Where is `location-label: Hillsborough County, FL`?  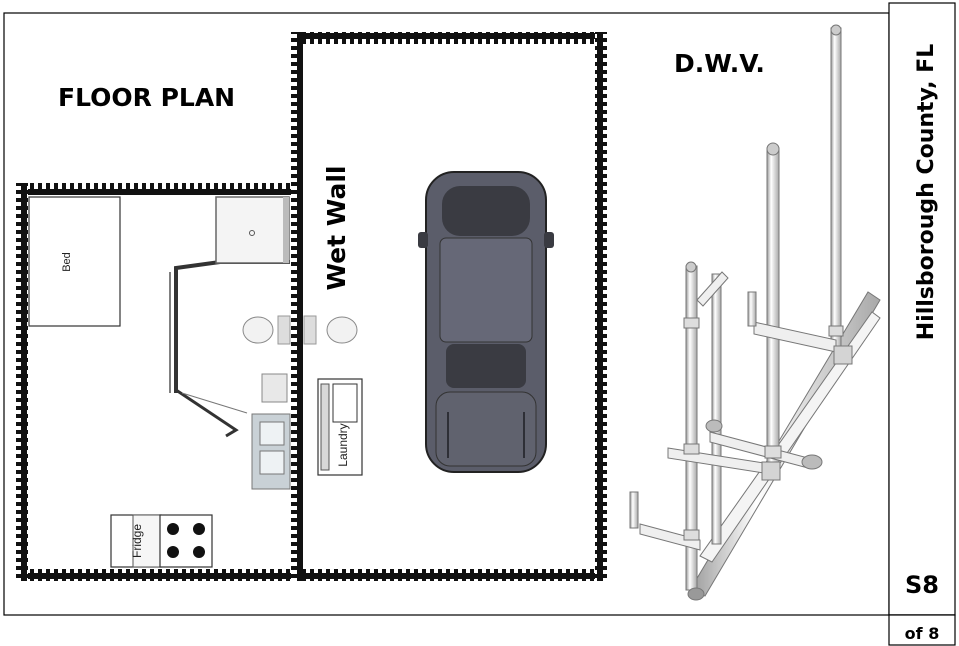 location-label: Hillsborough County, FL is located at coordinates (926, 192).